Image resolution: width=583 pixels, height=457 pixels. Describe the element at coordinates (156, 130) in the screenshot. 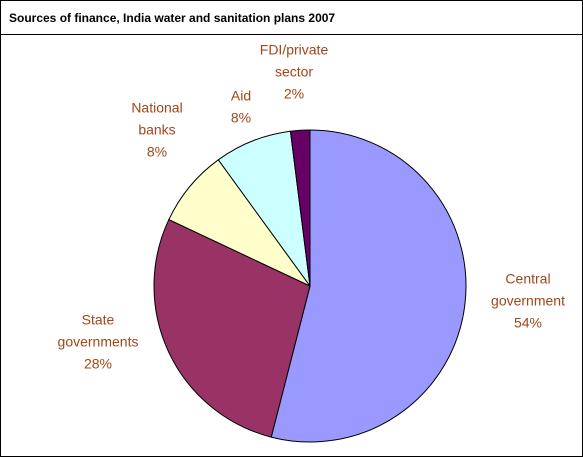

I see `slice-label: banks` at that location.